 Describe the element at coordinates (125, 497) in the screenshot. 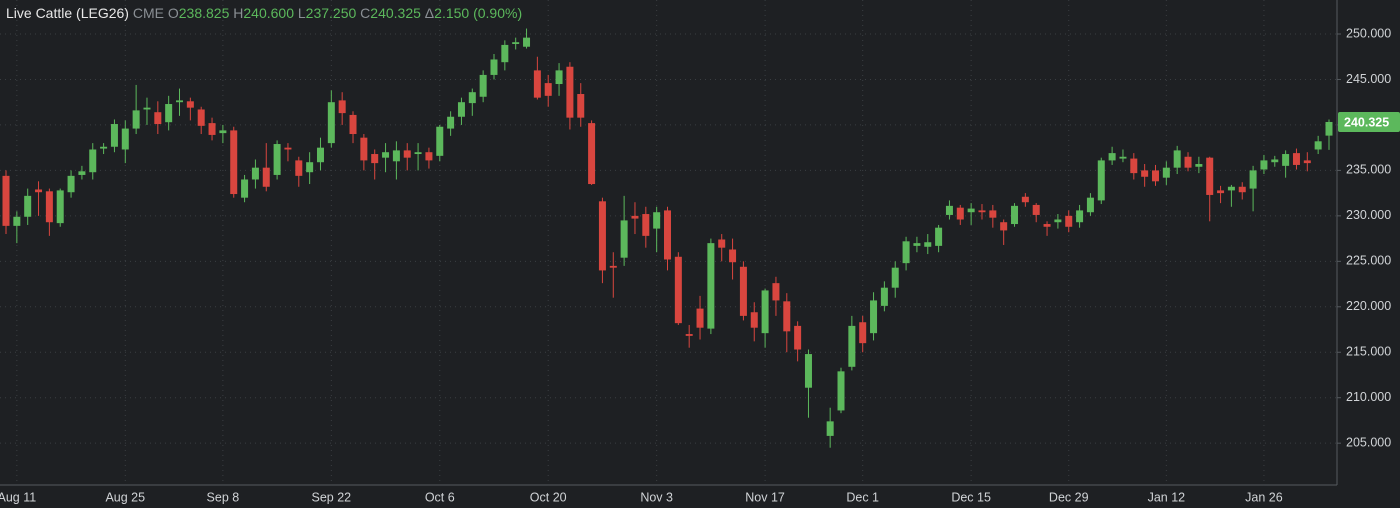

I see `x-tick-label: Aug 25` at that location.